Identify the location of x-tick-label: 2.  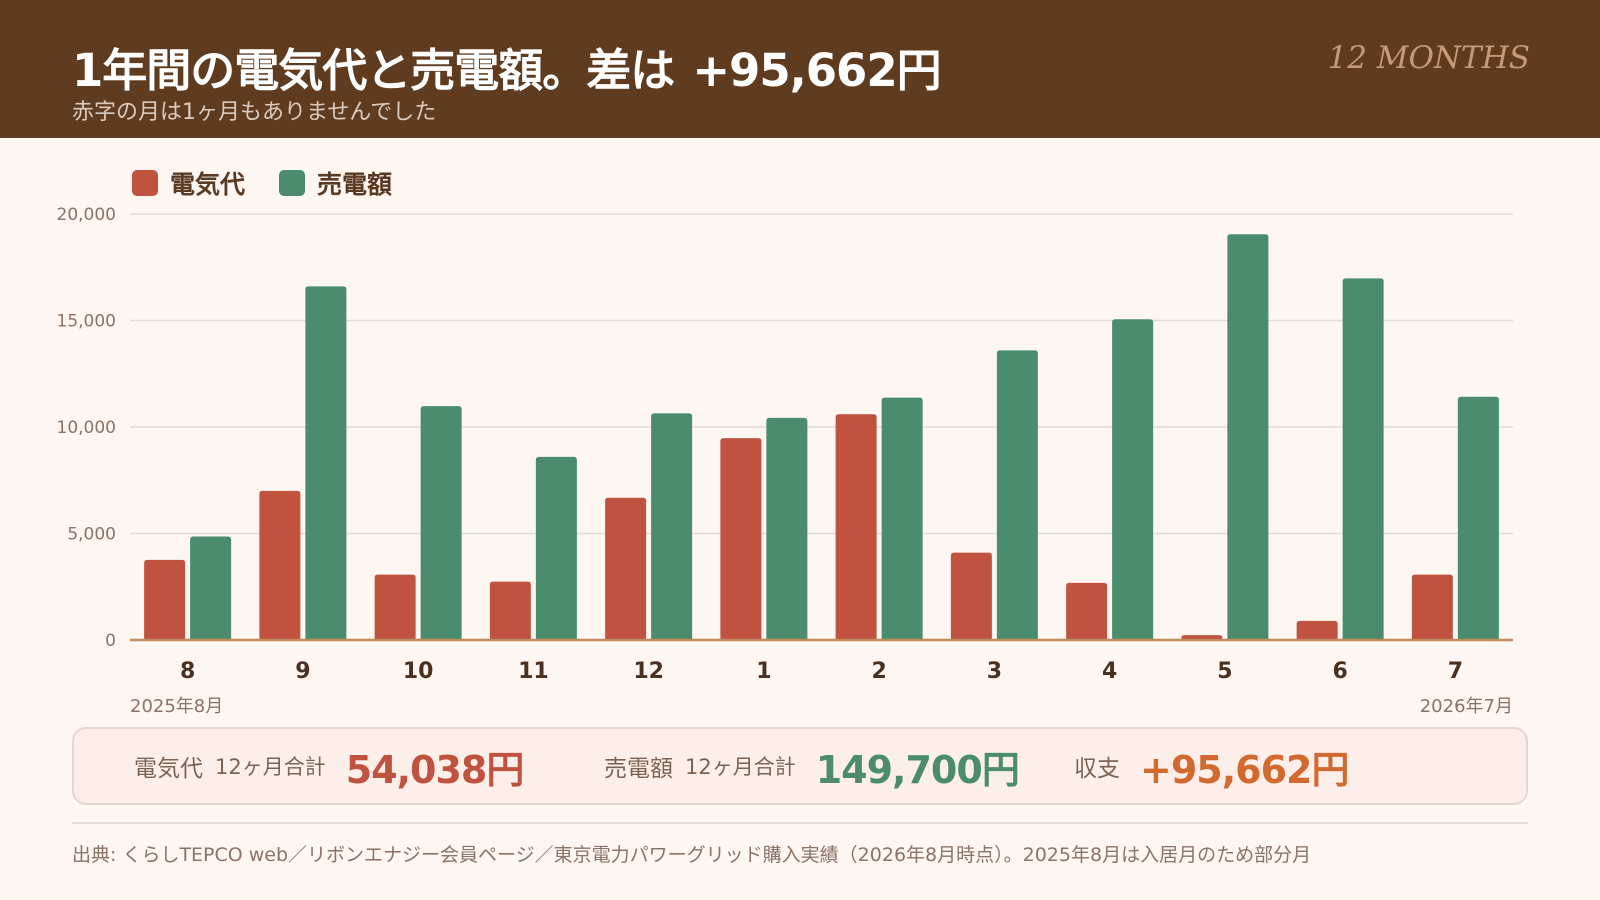
(878, 671).